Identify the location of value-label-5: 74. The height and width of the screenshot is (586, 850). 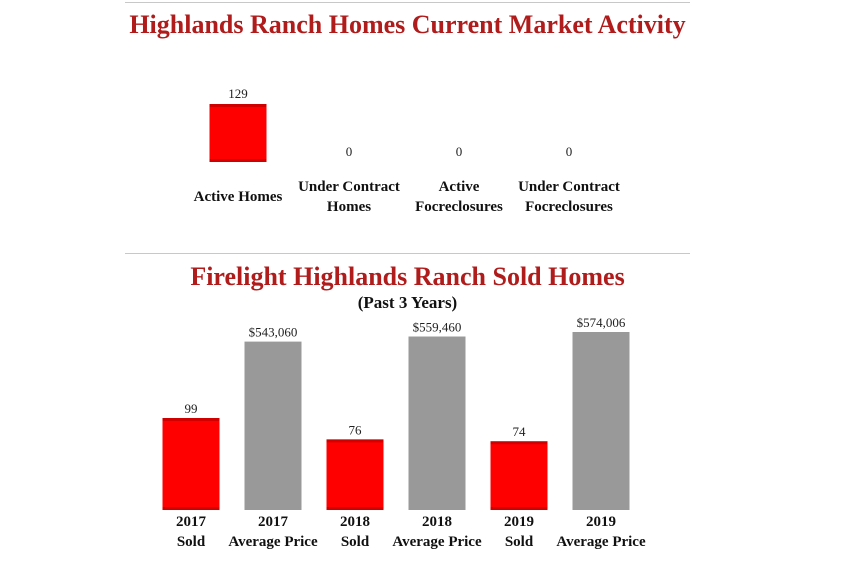
(520, 431).